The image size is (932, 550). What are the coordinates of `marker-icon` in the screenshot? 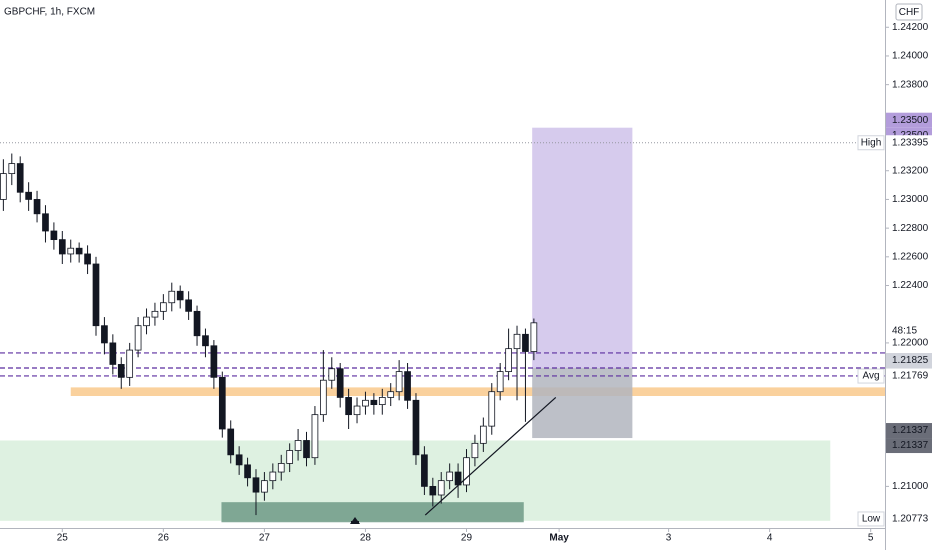 It's located at (355, 520).